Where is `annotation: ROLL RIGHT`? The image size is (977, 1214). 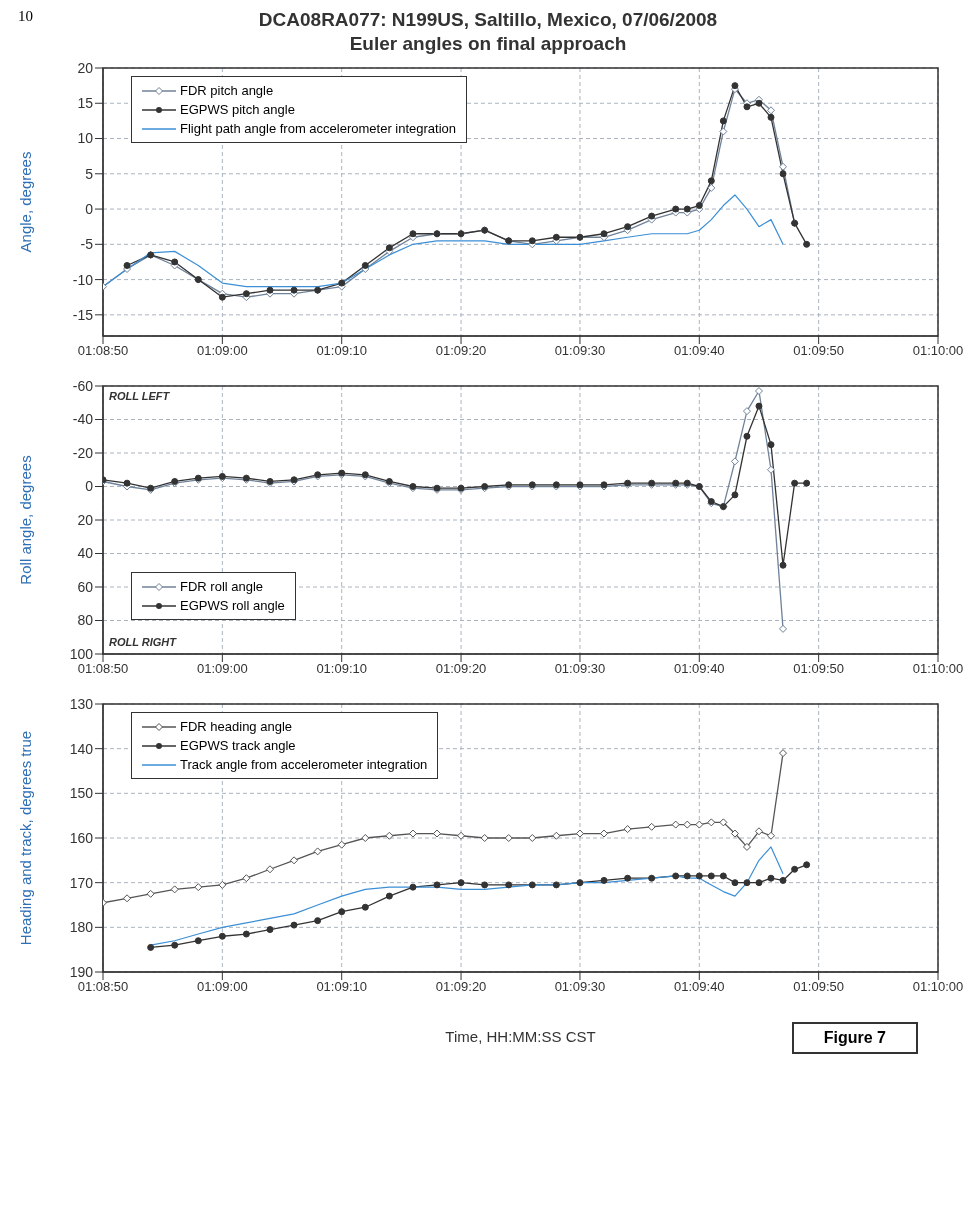 annotation: ROLL RIGHT is located at coordinates (143, 642).